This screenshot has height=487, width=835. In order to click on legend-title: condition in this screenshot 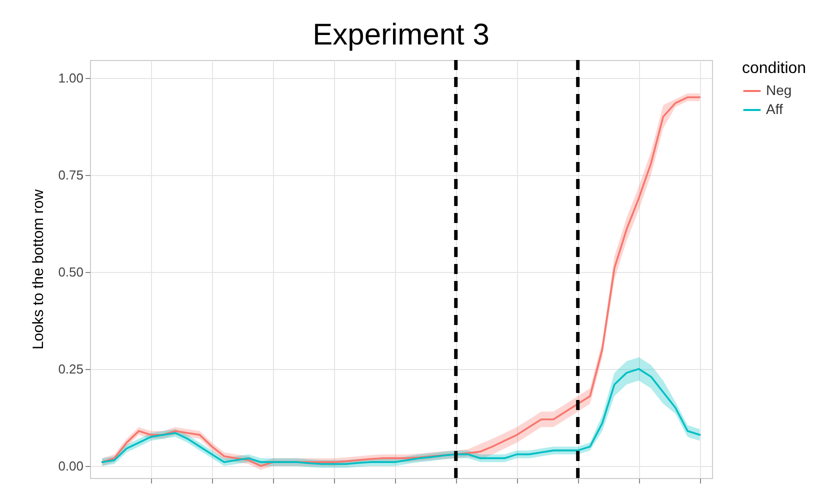, I will do `click(774, 68)`.